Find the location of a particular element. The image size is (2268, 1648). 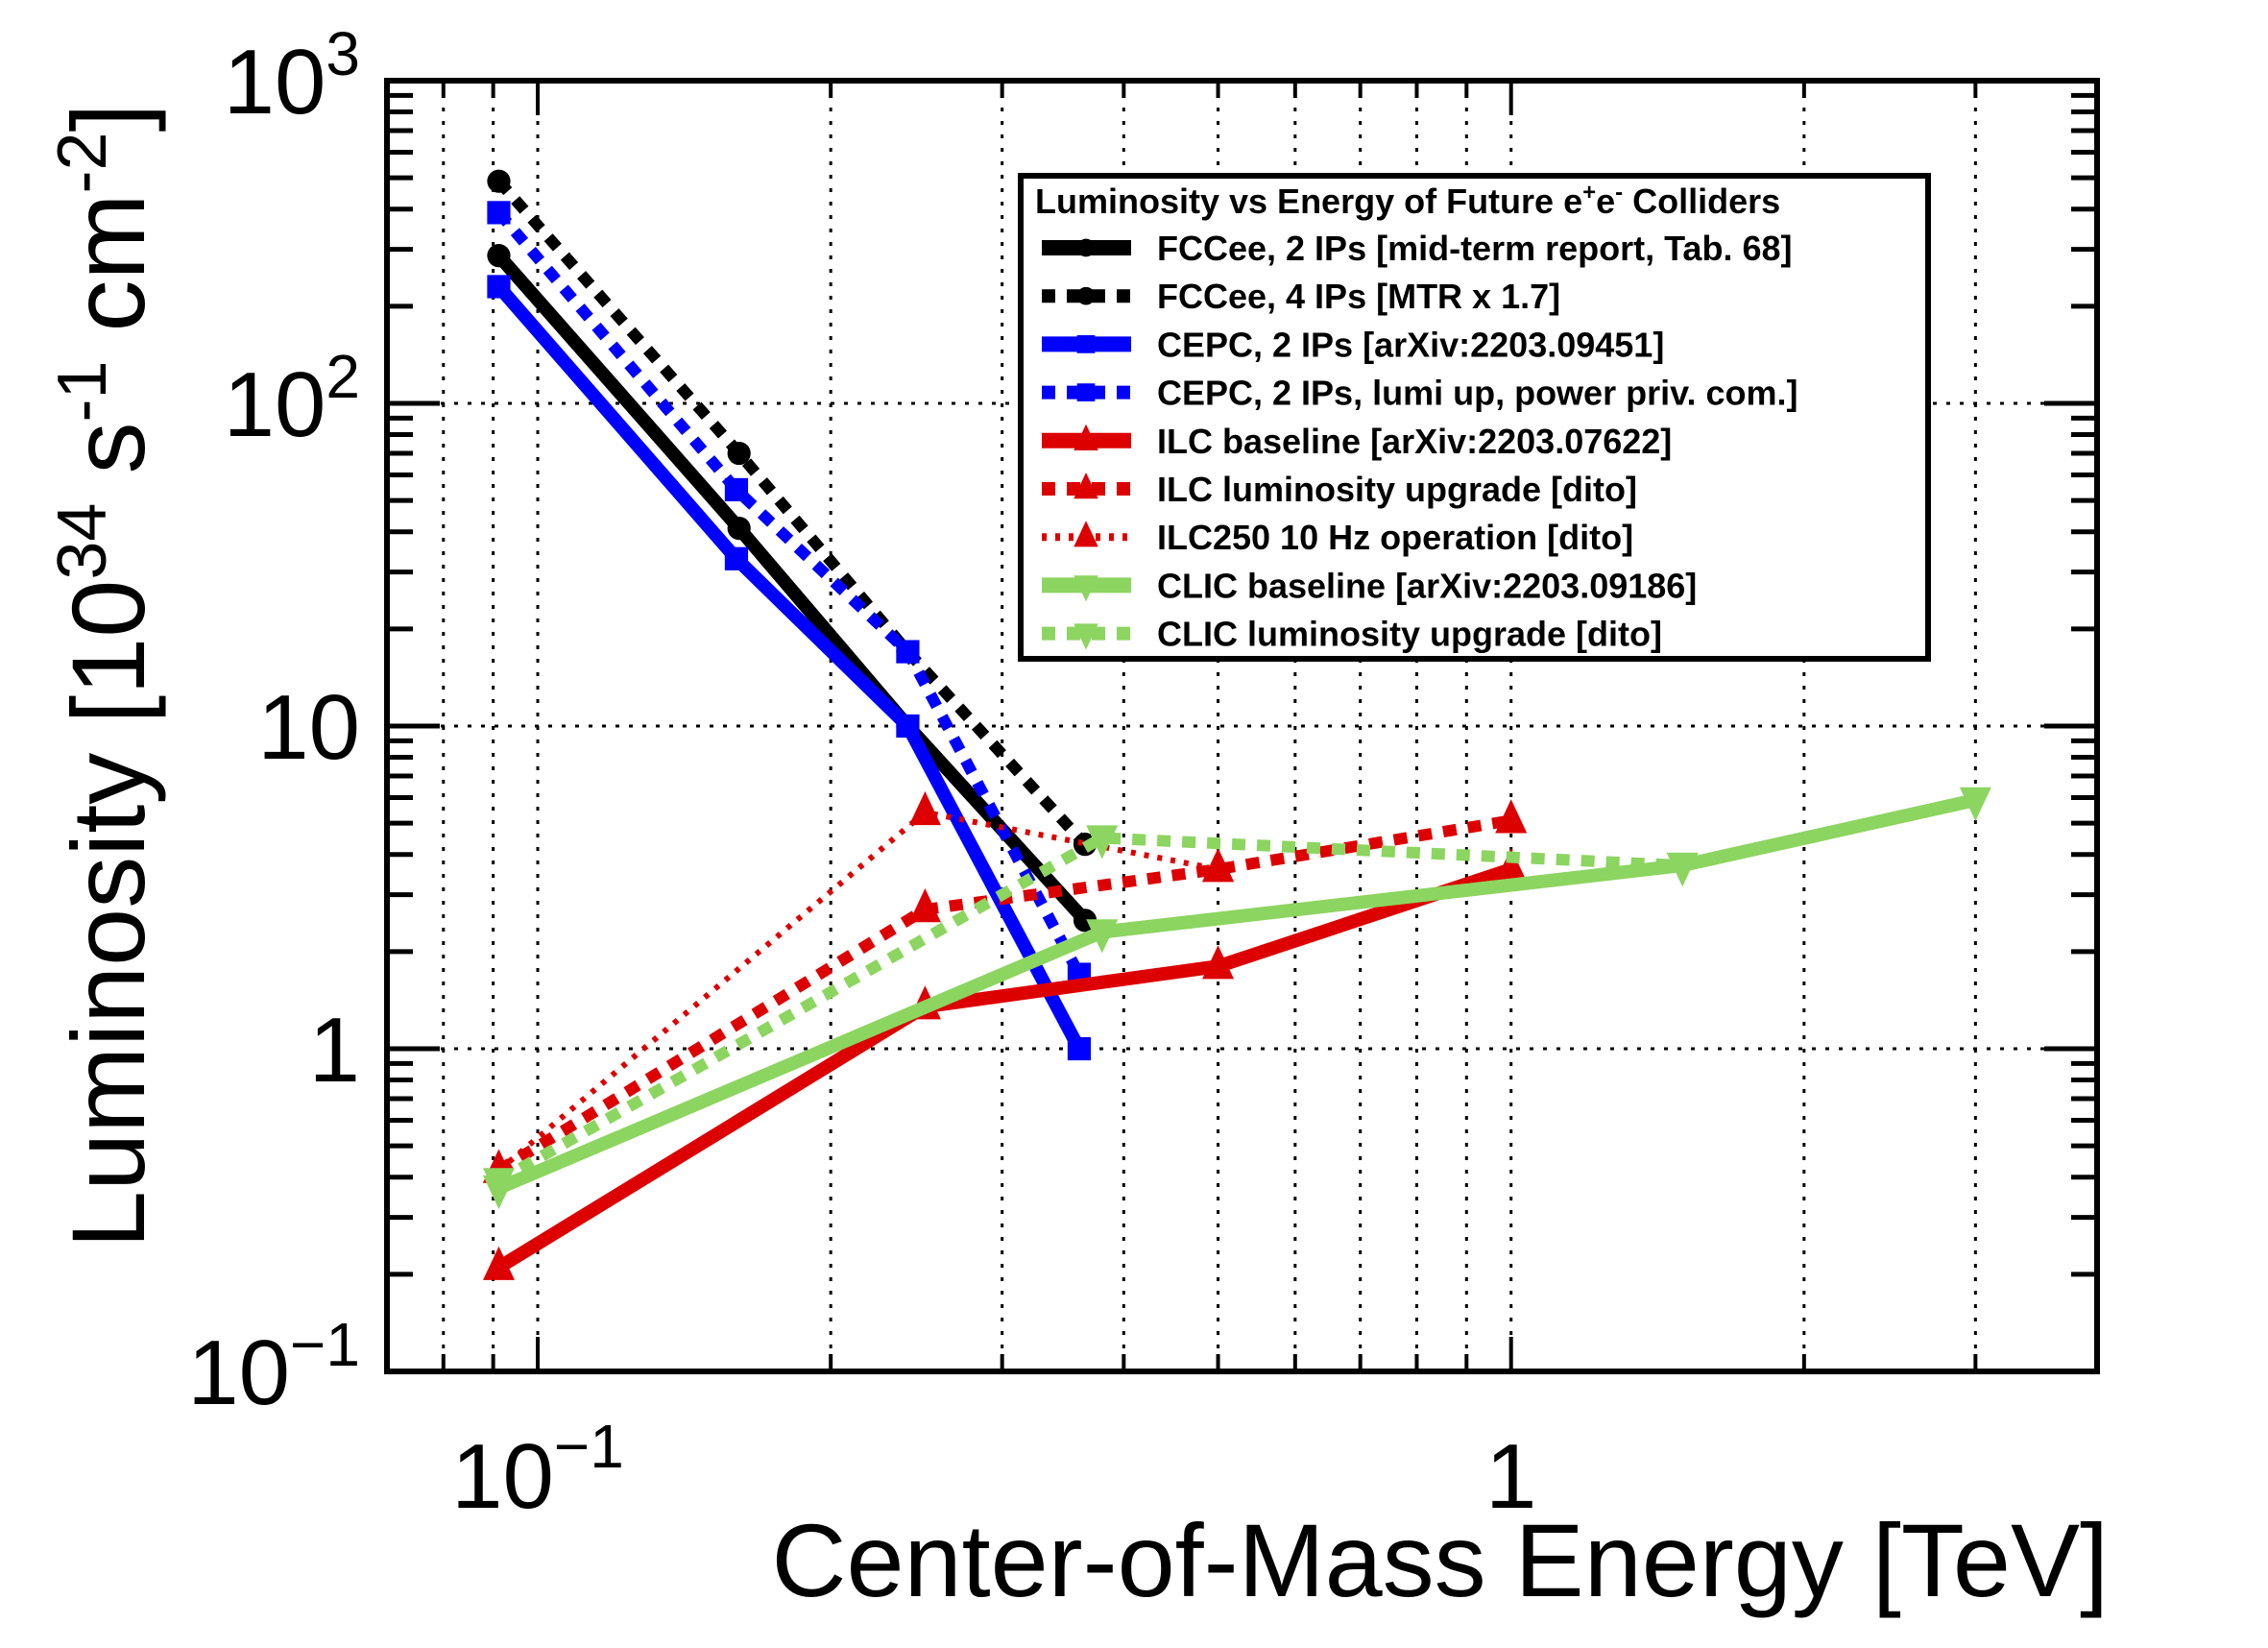

legend-title-main: Luminosity vs Energy of Future e is located at coordinates (1308, 202).